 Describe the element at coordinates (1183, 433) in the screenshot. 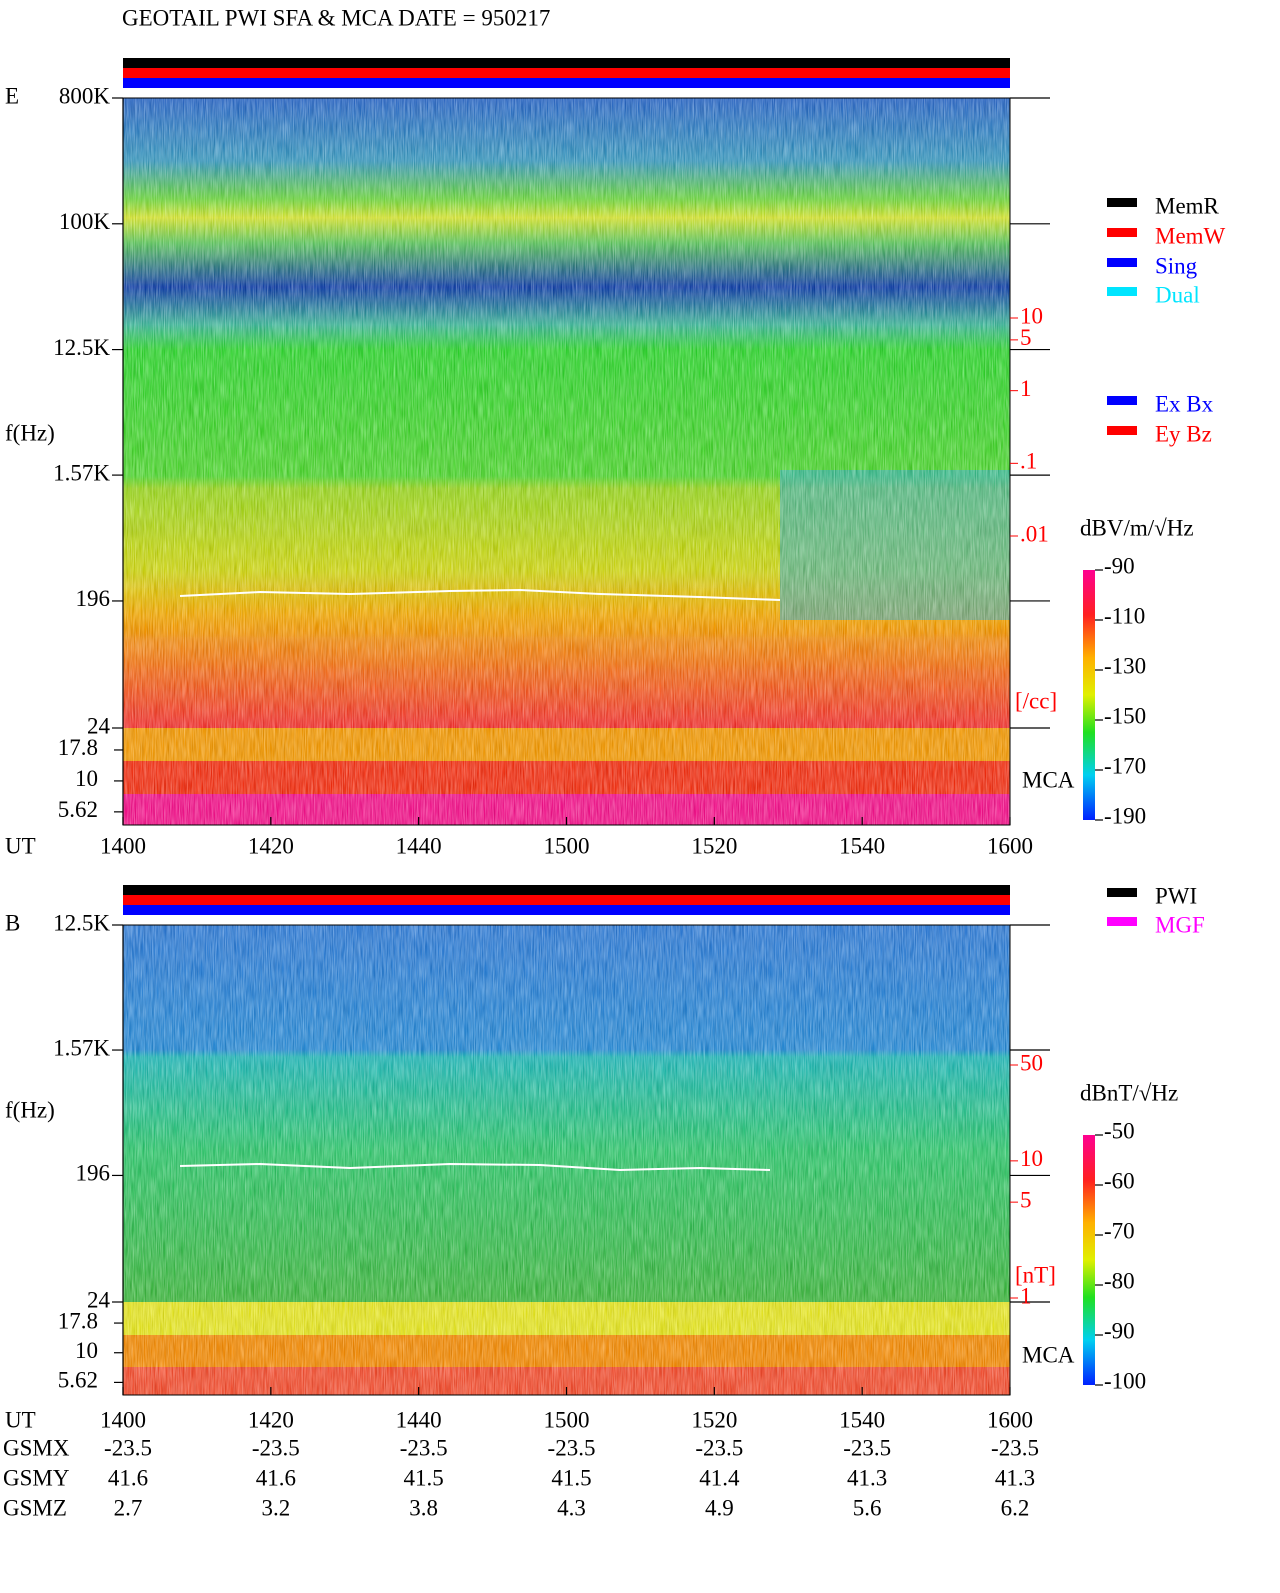

I see `legend-label: Ey Bz` at that location.